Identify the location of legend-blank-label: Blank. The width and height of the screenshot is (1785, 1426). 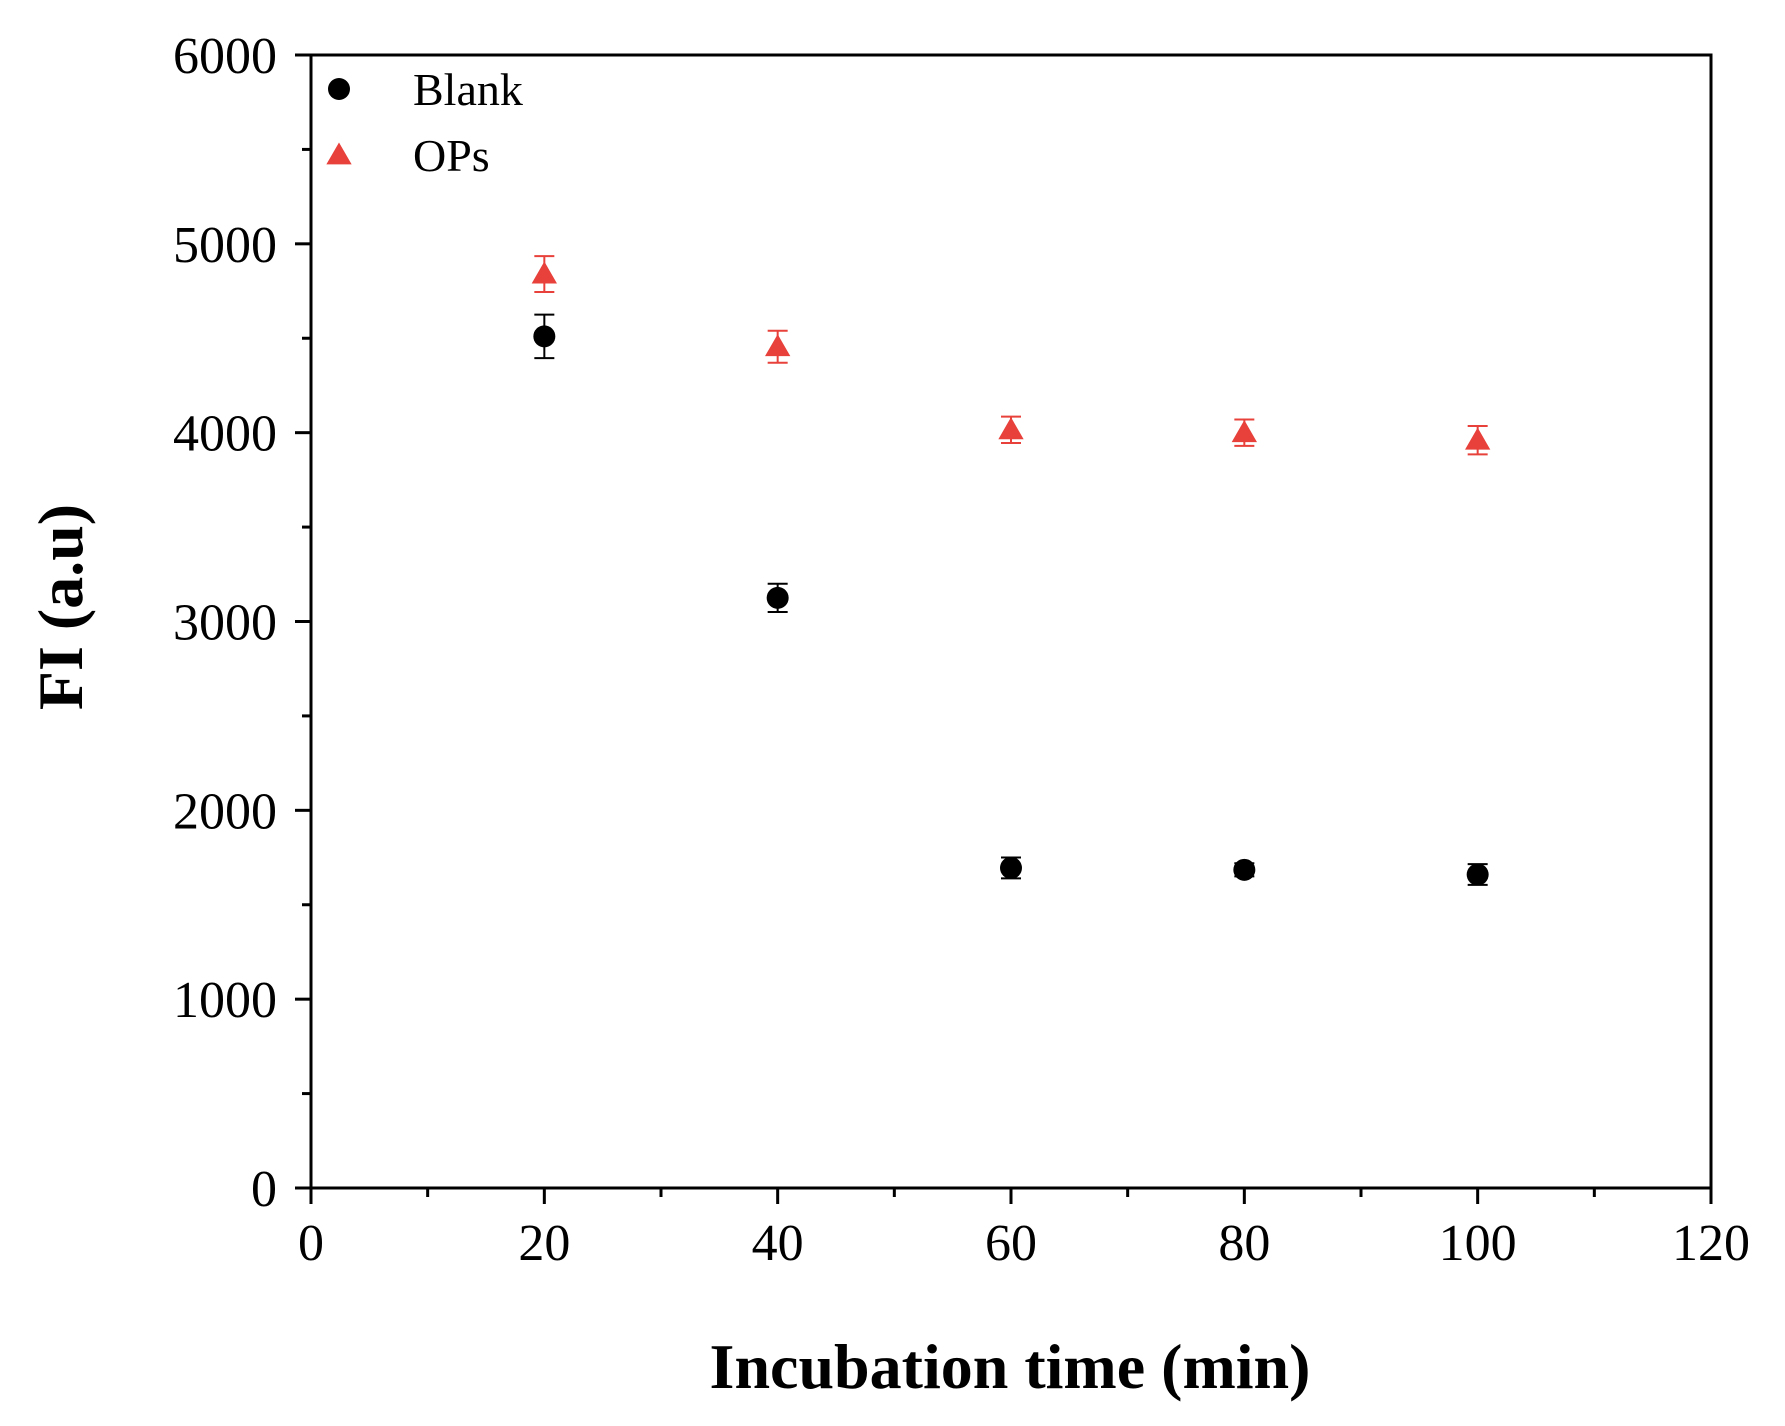
(468, 89).